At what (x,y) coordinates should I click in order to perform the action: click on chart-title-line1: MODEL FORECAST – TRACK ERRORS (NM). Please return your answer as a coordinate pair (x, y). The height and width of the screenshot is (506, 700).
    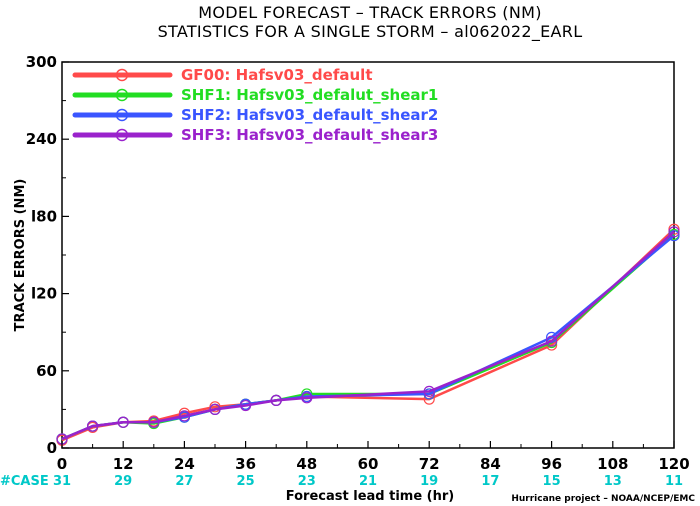
    Looking at the image, I should click on (369, 12).